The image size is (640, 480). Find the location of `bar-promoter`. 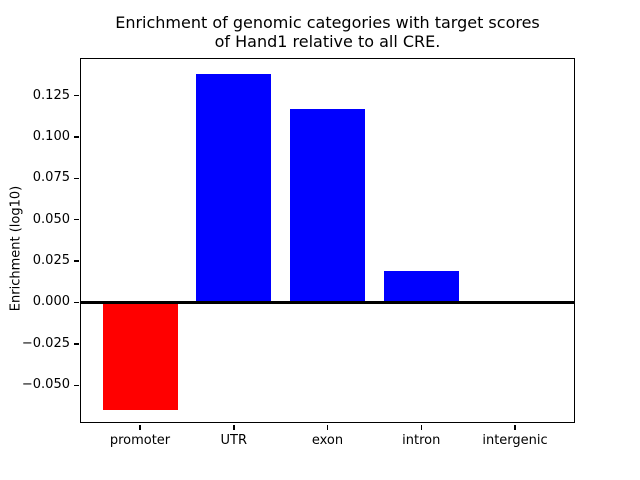

bar-promoter is located at coordinates (140, 356).